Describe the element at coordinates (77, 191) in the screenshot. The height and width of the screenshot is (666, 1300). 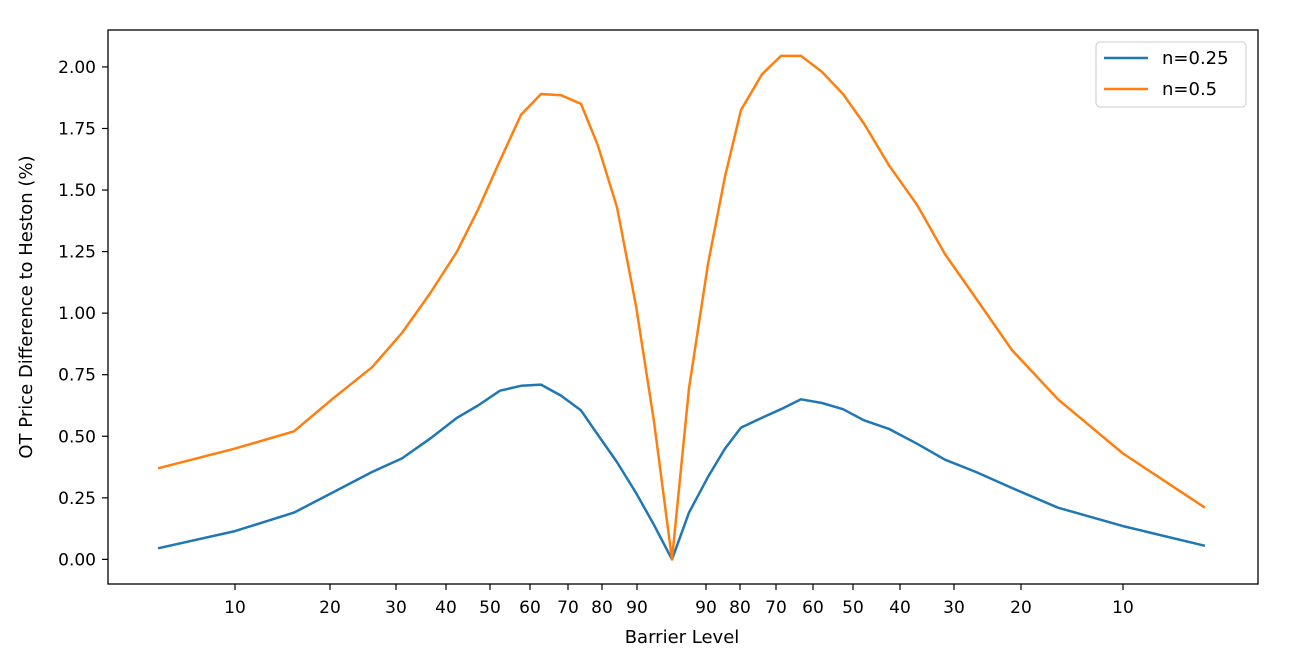
I see `y-tick-label: 1.50` at that location.